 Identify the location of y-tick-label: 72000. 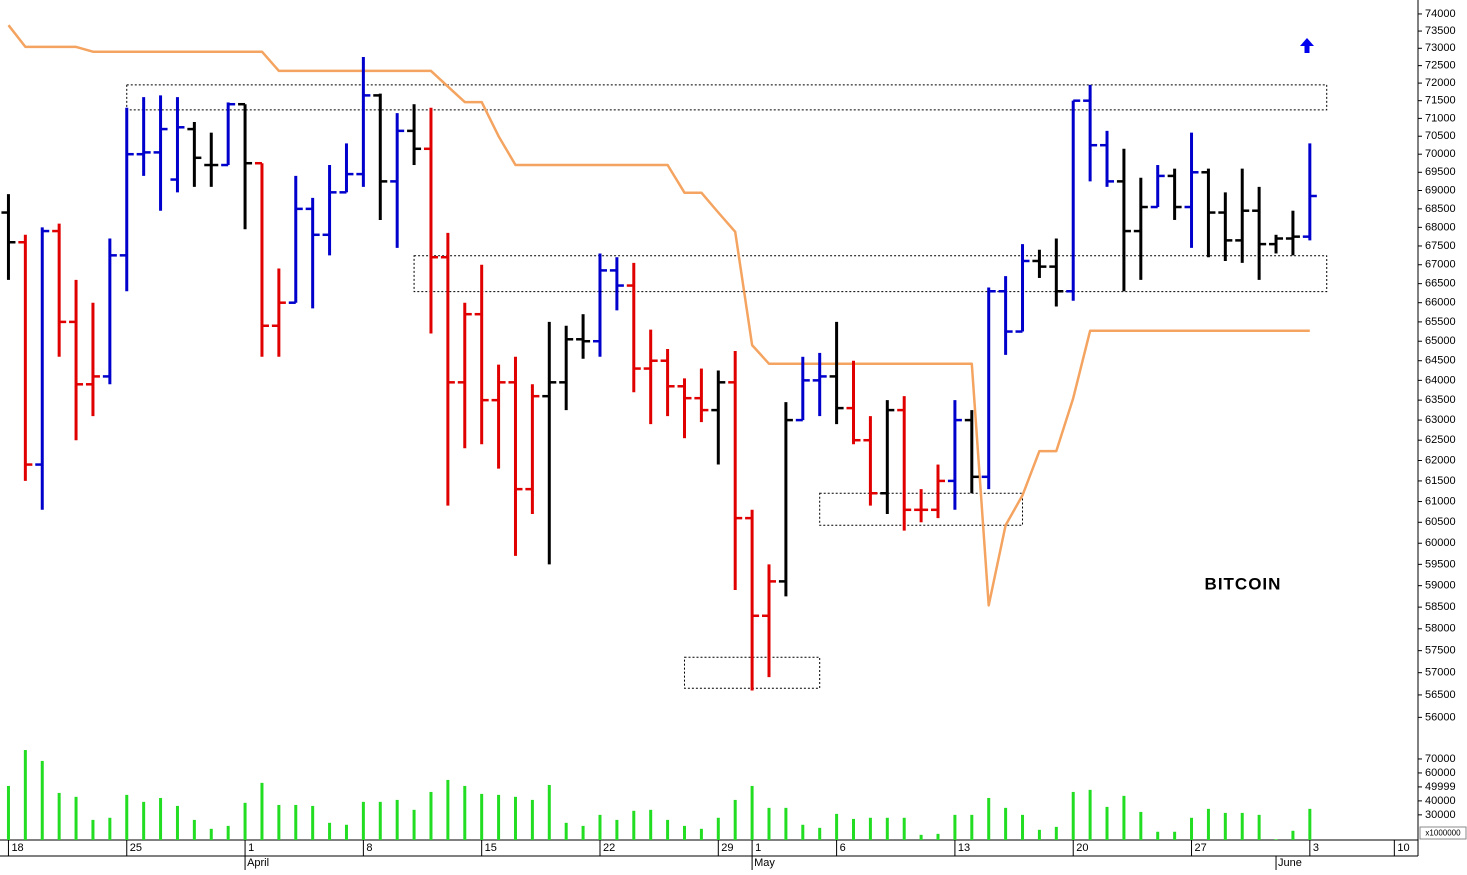
(1440, 83).